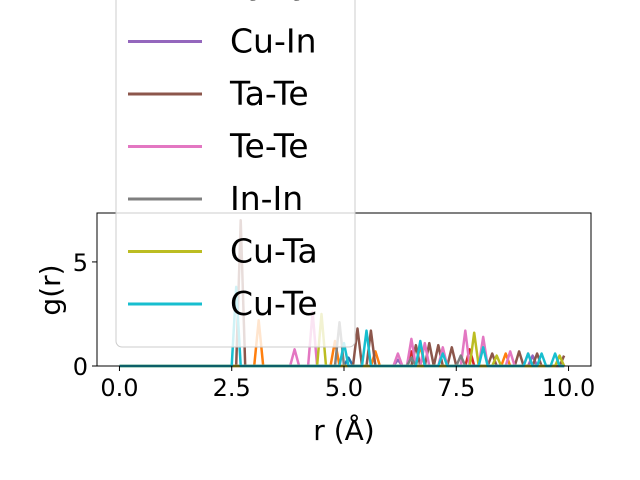 The width and height of the screenshot is (640, 480). I want to click on legend-entry: Cu-Te, so click(223, 303).